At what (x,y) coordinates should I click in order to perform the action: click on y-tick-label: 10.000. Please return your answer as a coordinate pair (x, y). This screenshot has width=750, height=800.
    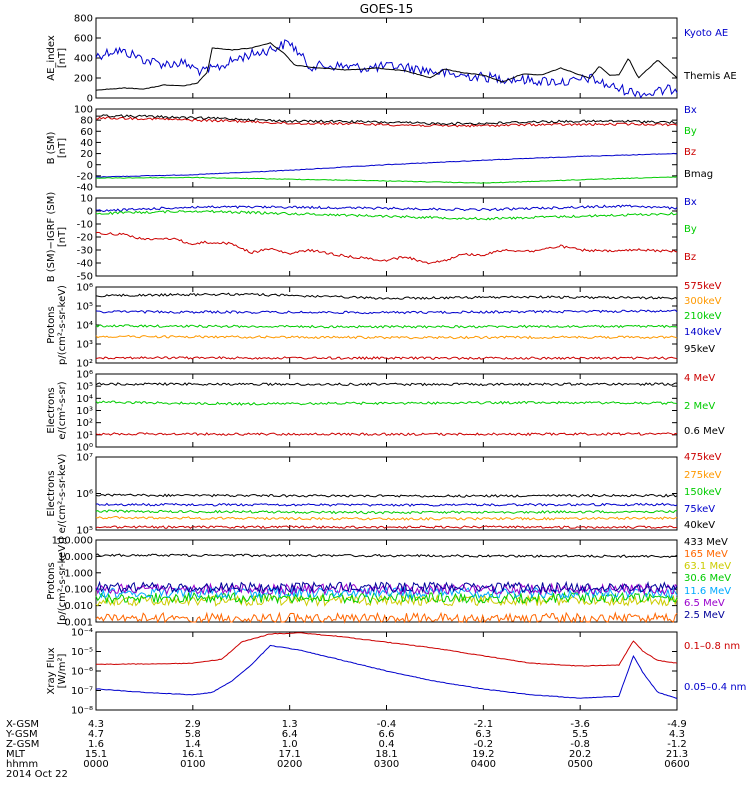
    Looking at the image, I should click on (75, 557).